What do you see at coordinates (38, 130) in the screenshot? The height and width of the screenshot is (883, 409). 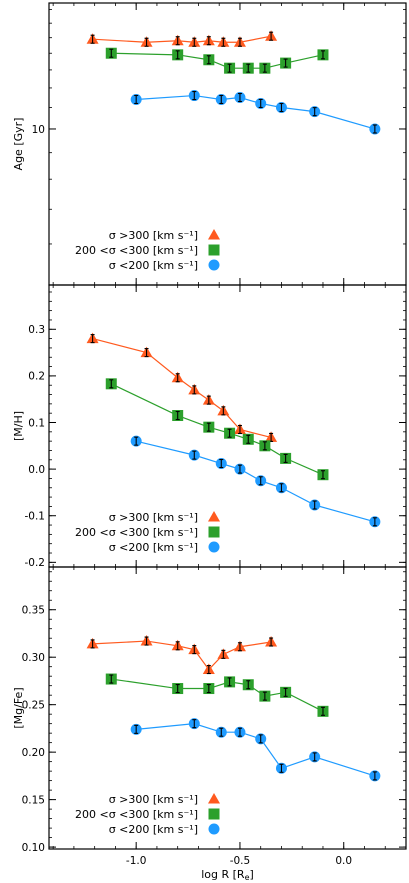 I see `y-tick-label: 10` at bounding box center [38, 130].